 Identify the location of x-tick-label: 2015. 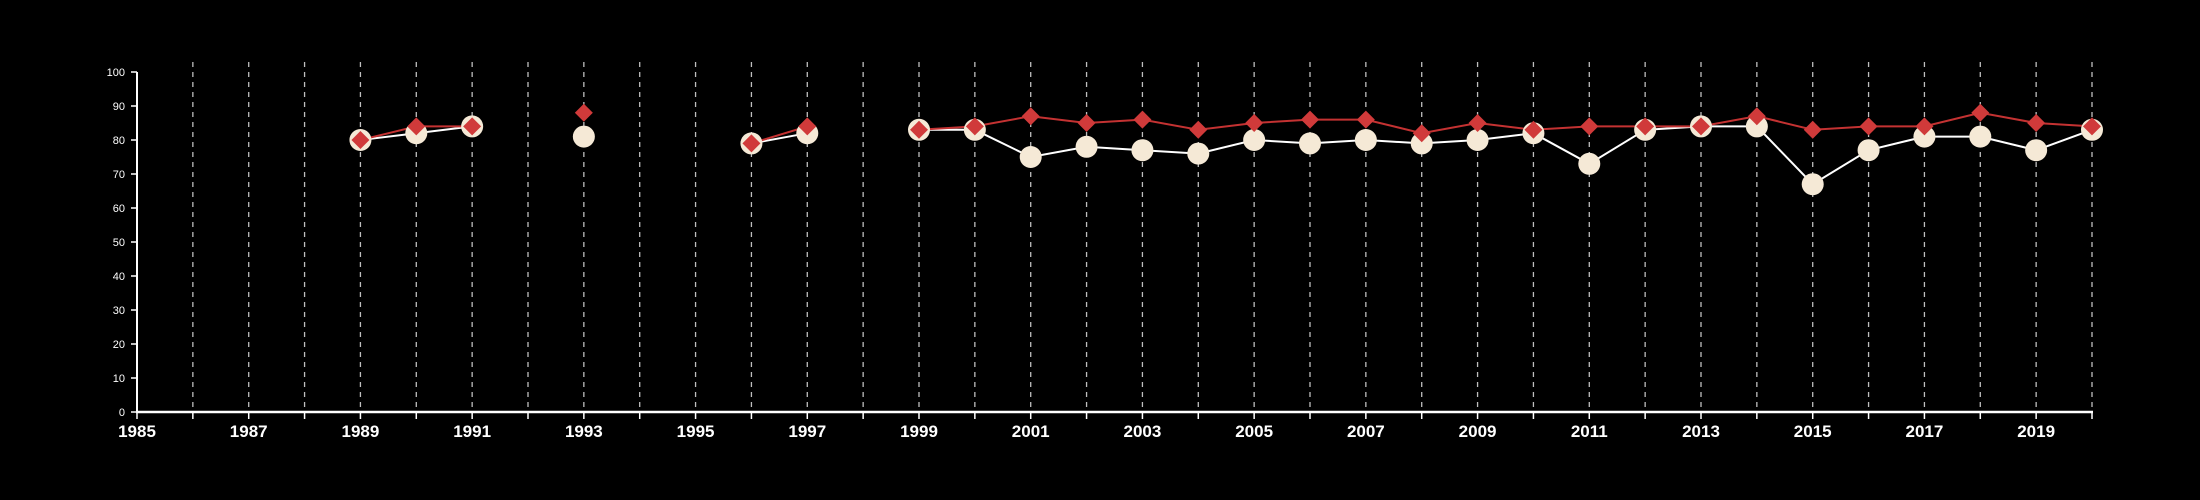
(1813, 431).